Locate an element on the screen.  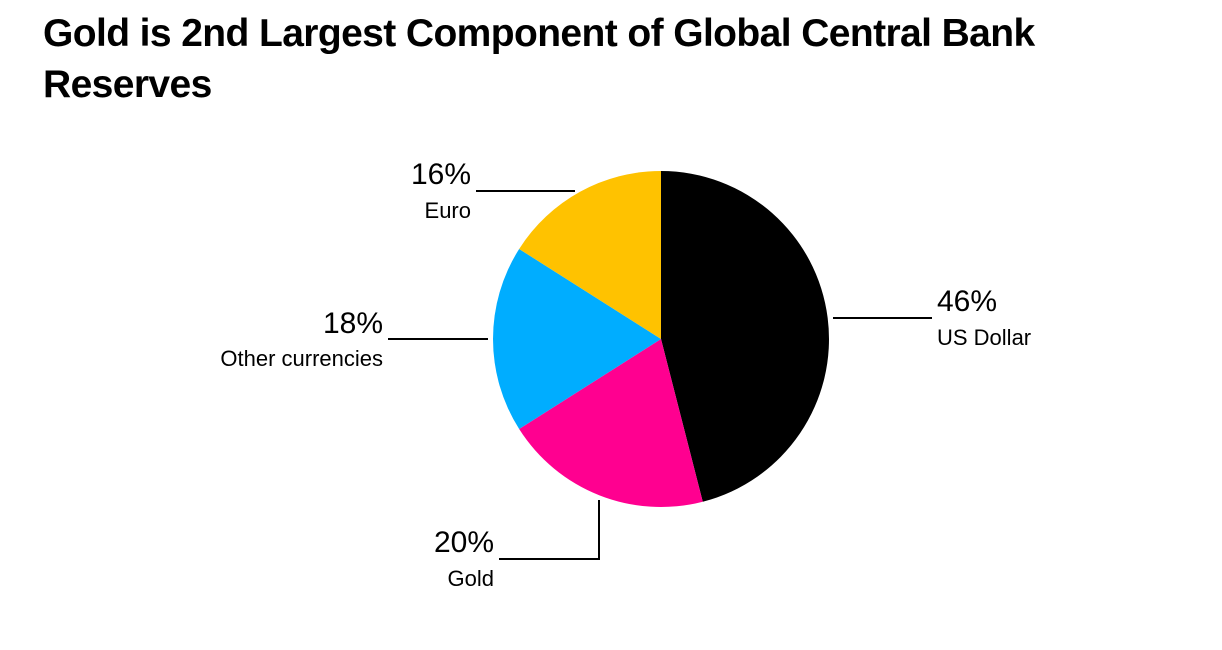
us-dollar-label: US Dollar is located at coordinates (984, 337).